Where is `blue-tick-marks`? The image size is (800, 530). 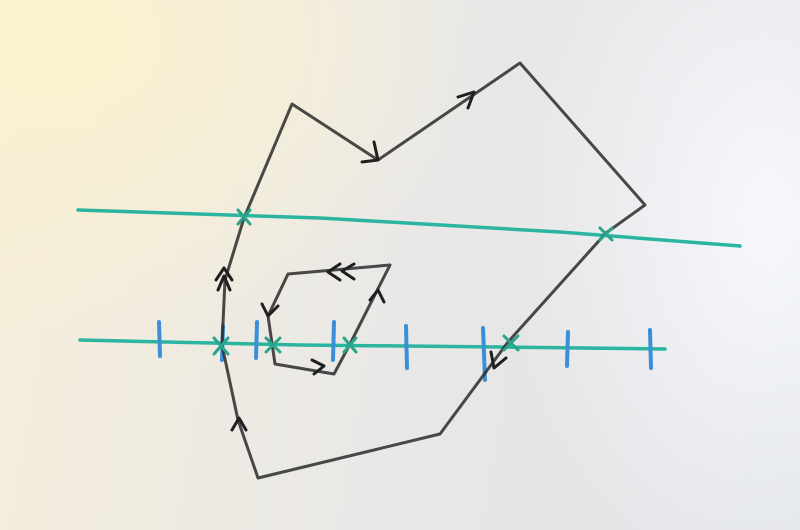 blue-tick-marks is located at coordinates (405, 351).